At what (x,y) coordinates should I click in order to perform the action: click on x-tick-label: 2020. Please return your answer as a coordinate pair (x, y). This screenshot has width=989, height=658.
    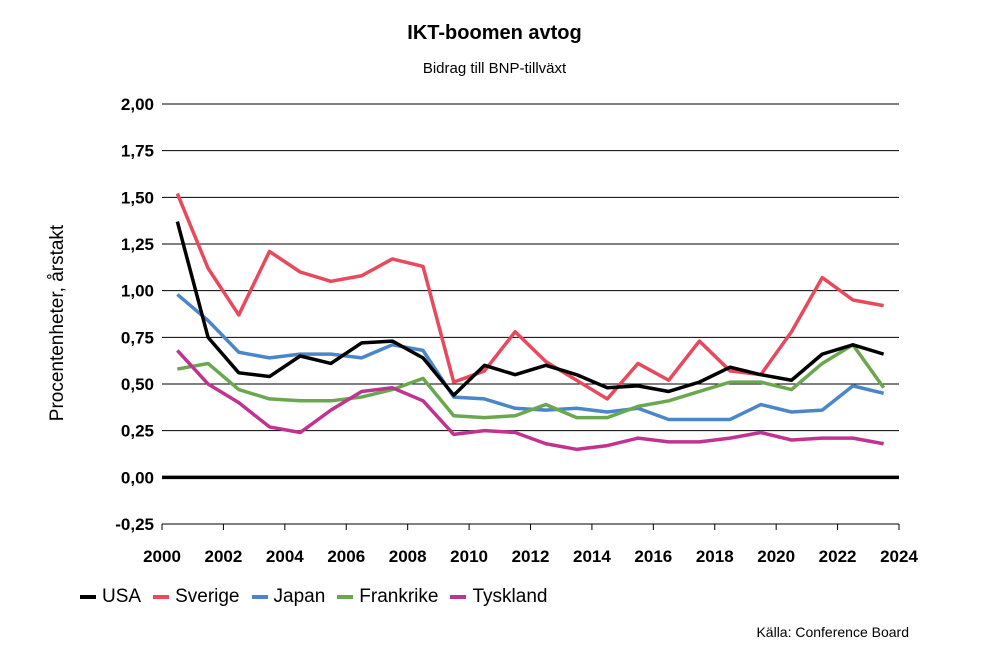
    Looking at the image, I should click on (776, 556).